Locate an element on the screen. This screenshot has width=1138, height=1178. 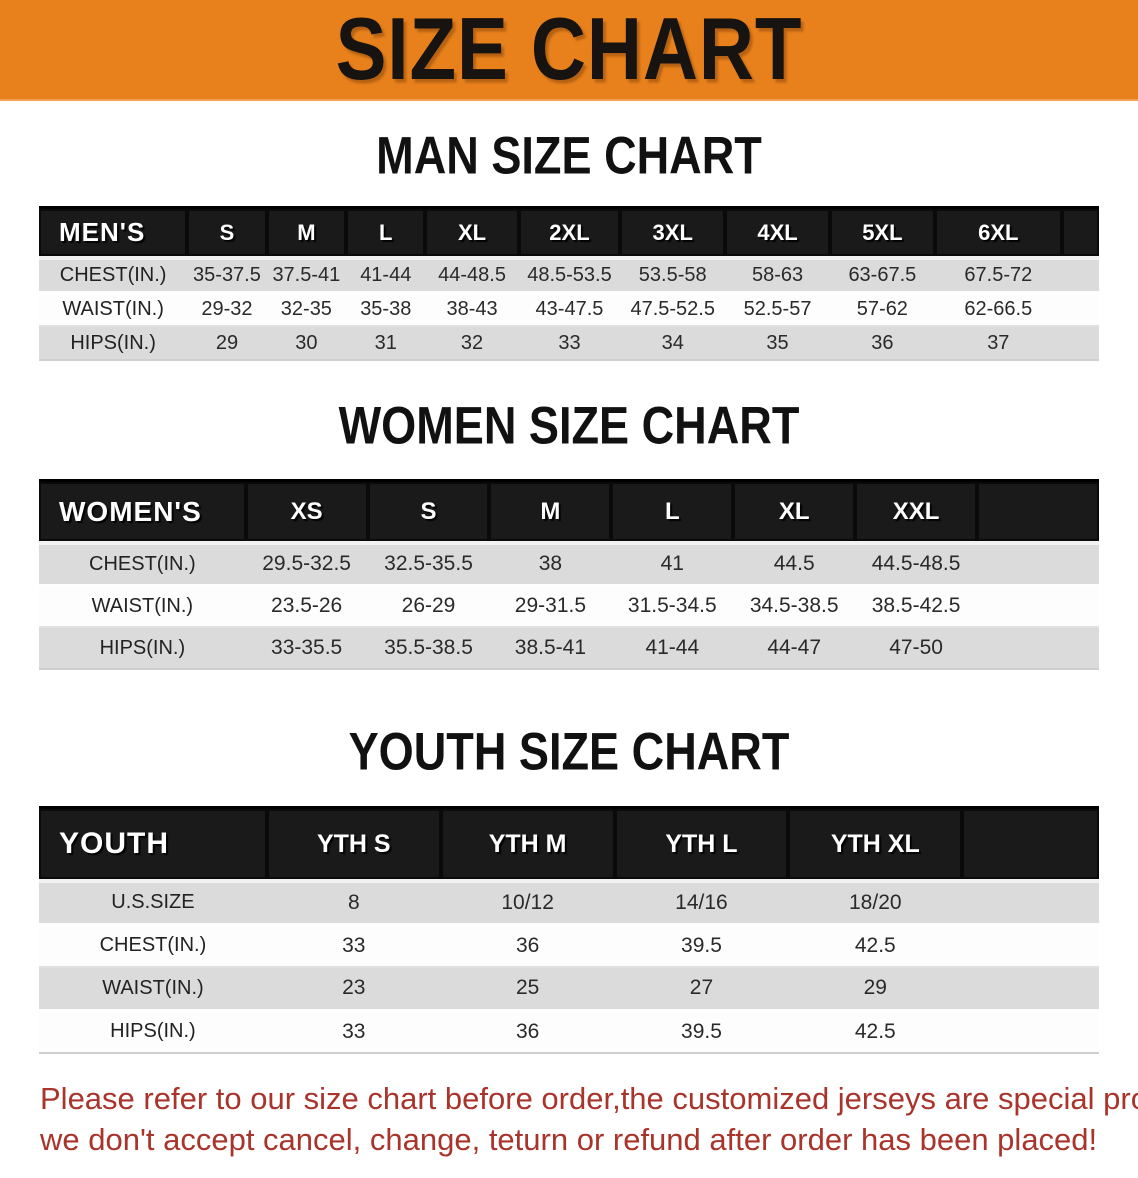
men-cell: 35 is located at coordinates (777, 343).